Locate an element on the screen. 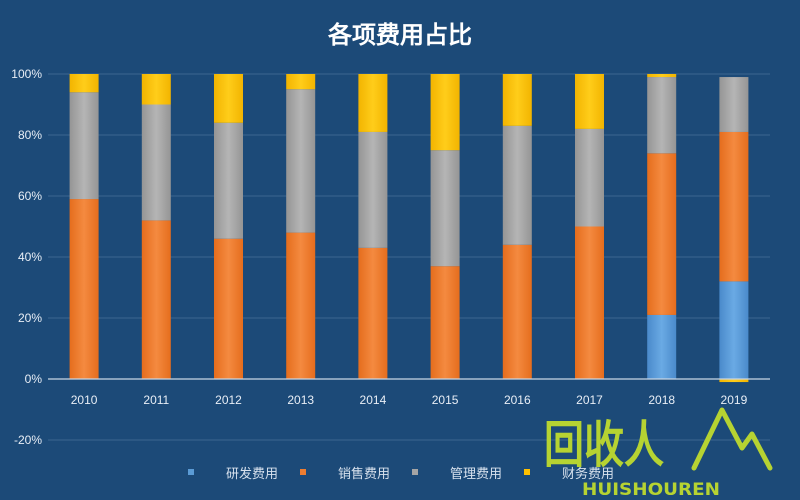  y-tick-label: 40% is located at coordinates (30, 257).